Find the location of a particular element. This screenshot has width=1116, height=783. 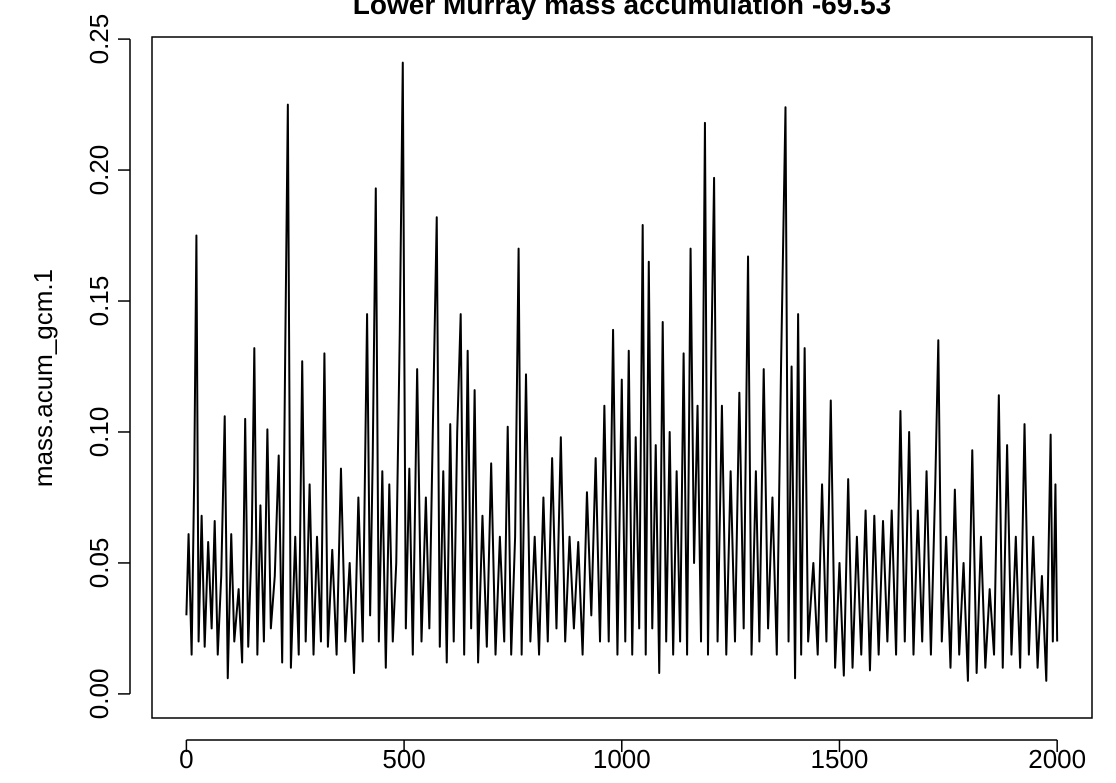

y-tick-label: 0.00 is located at coordinates (99, 694).